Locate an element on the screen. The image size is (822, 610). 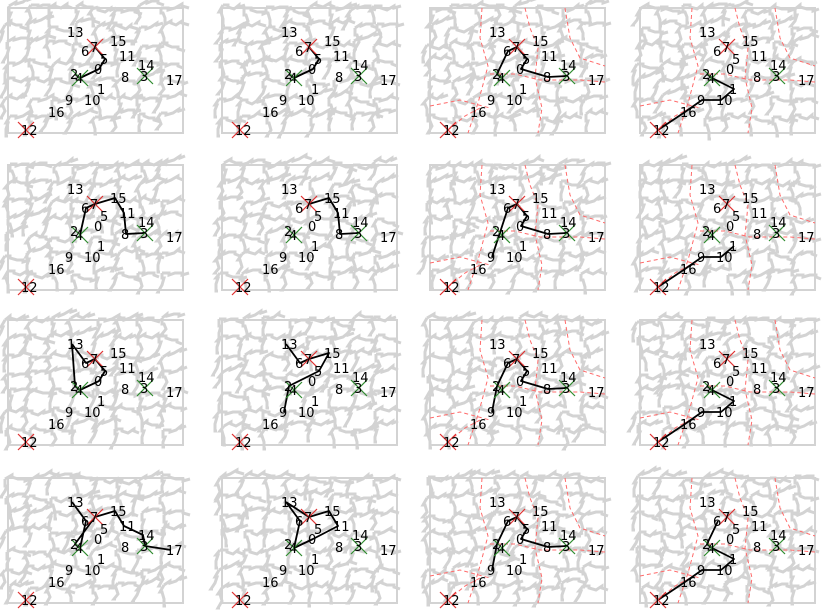
node-label-9: 9 is located at coordinates (283, 258).